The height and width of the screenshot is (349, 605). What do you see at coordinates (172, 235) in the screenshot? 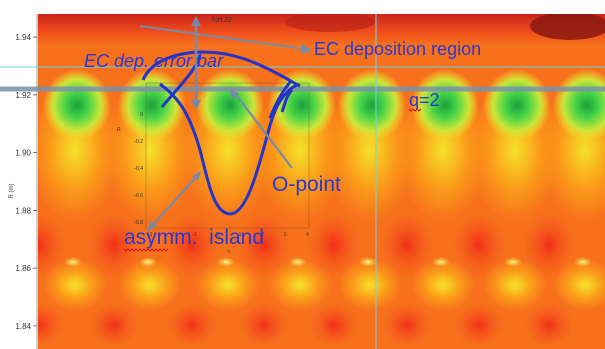
I see `inset-x-tick-label: -2` at bounding box center [172, 235].